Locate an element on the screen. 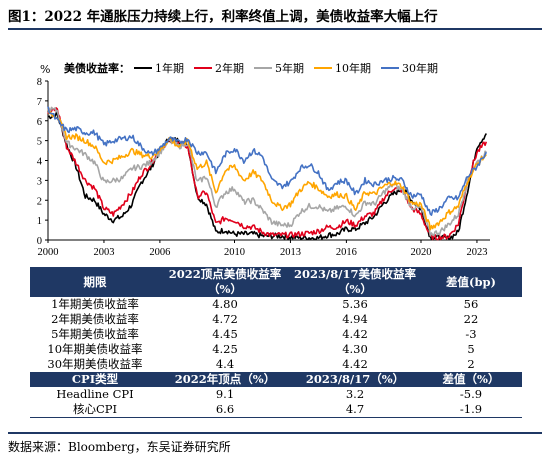 The image size is (550, 463). legend-items: 1年期 2年期 5年期 10年期 30年期 is located at coordinates (291, 68).